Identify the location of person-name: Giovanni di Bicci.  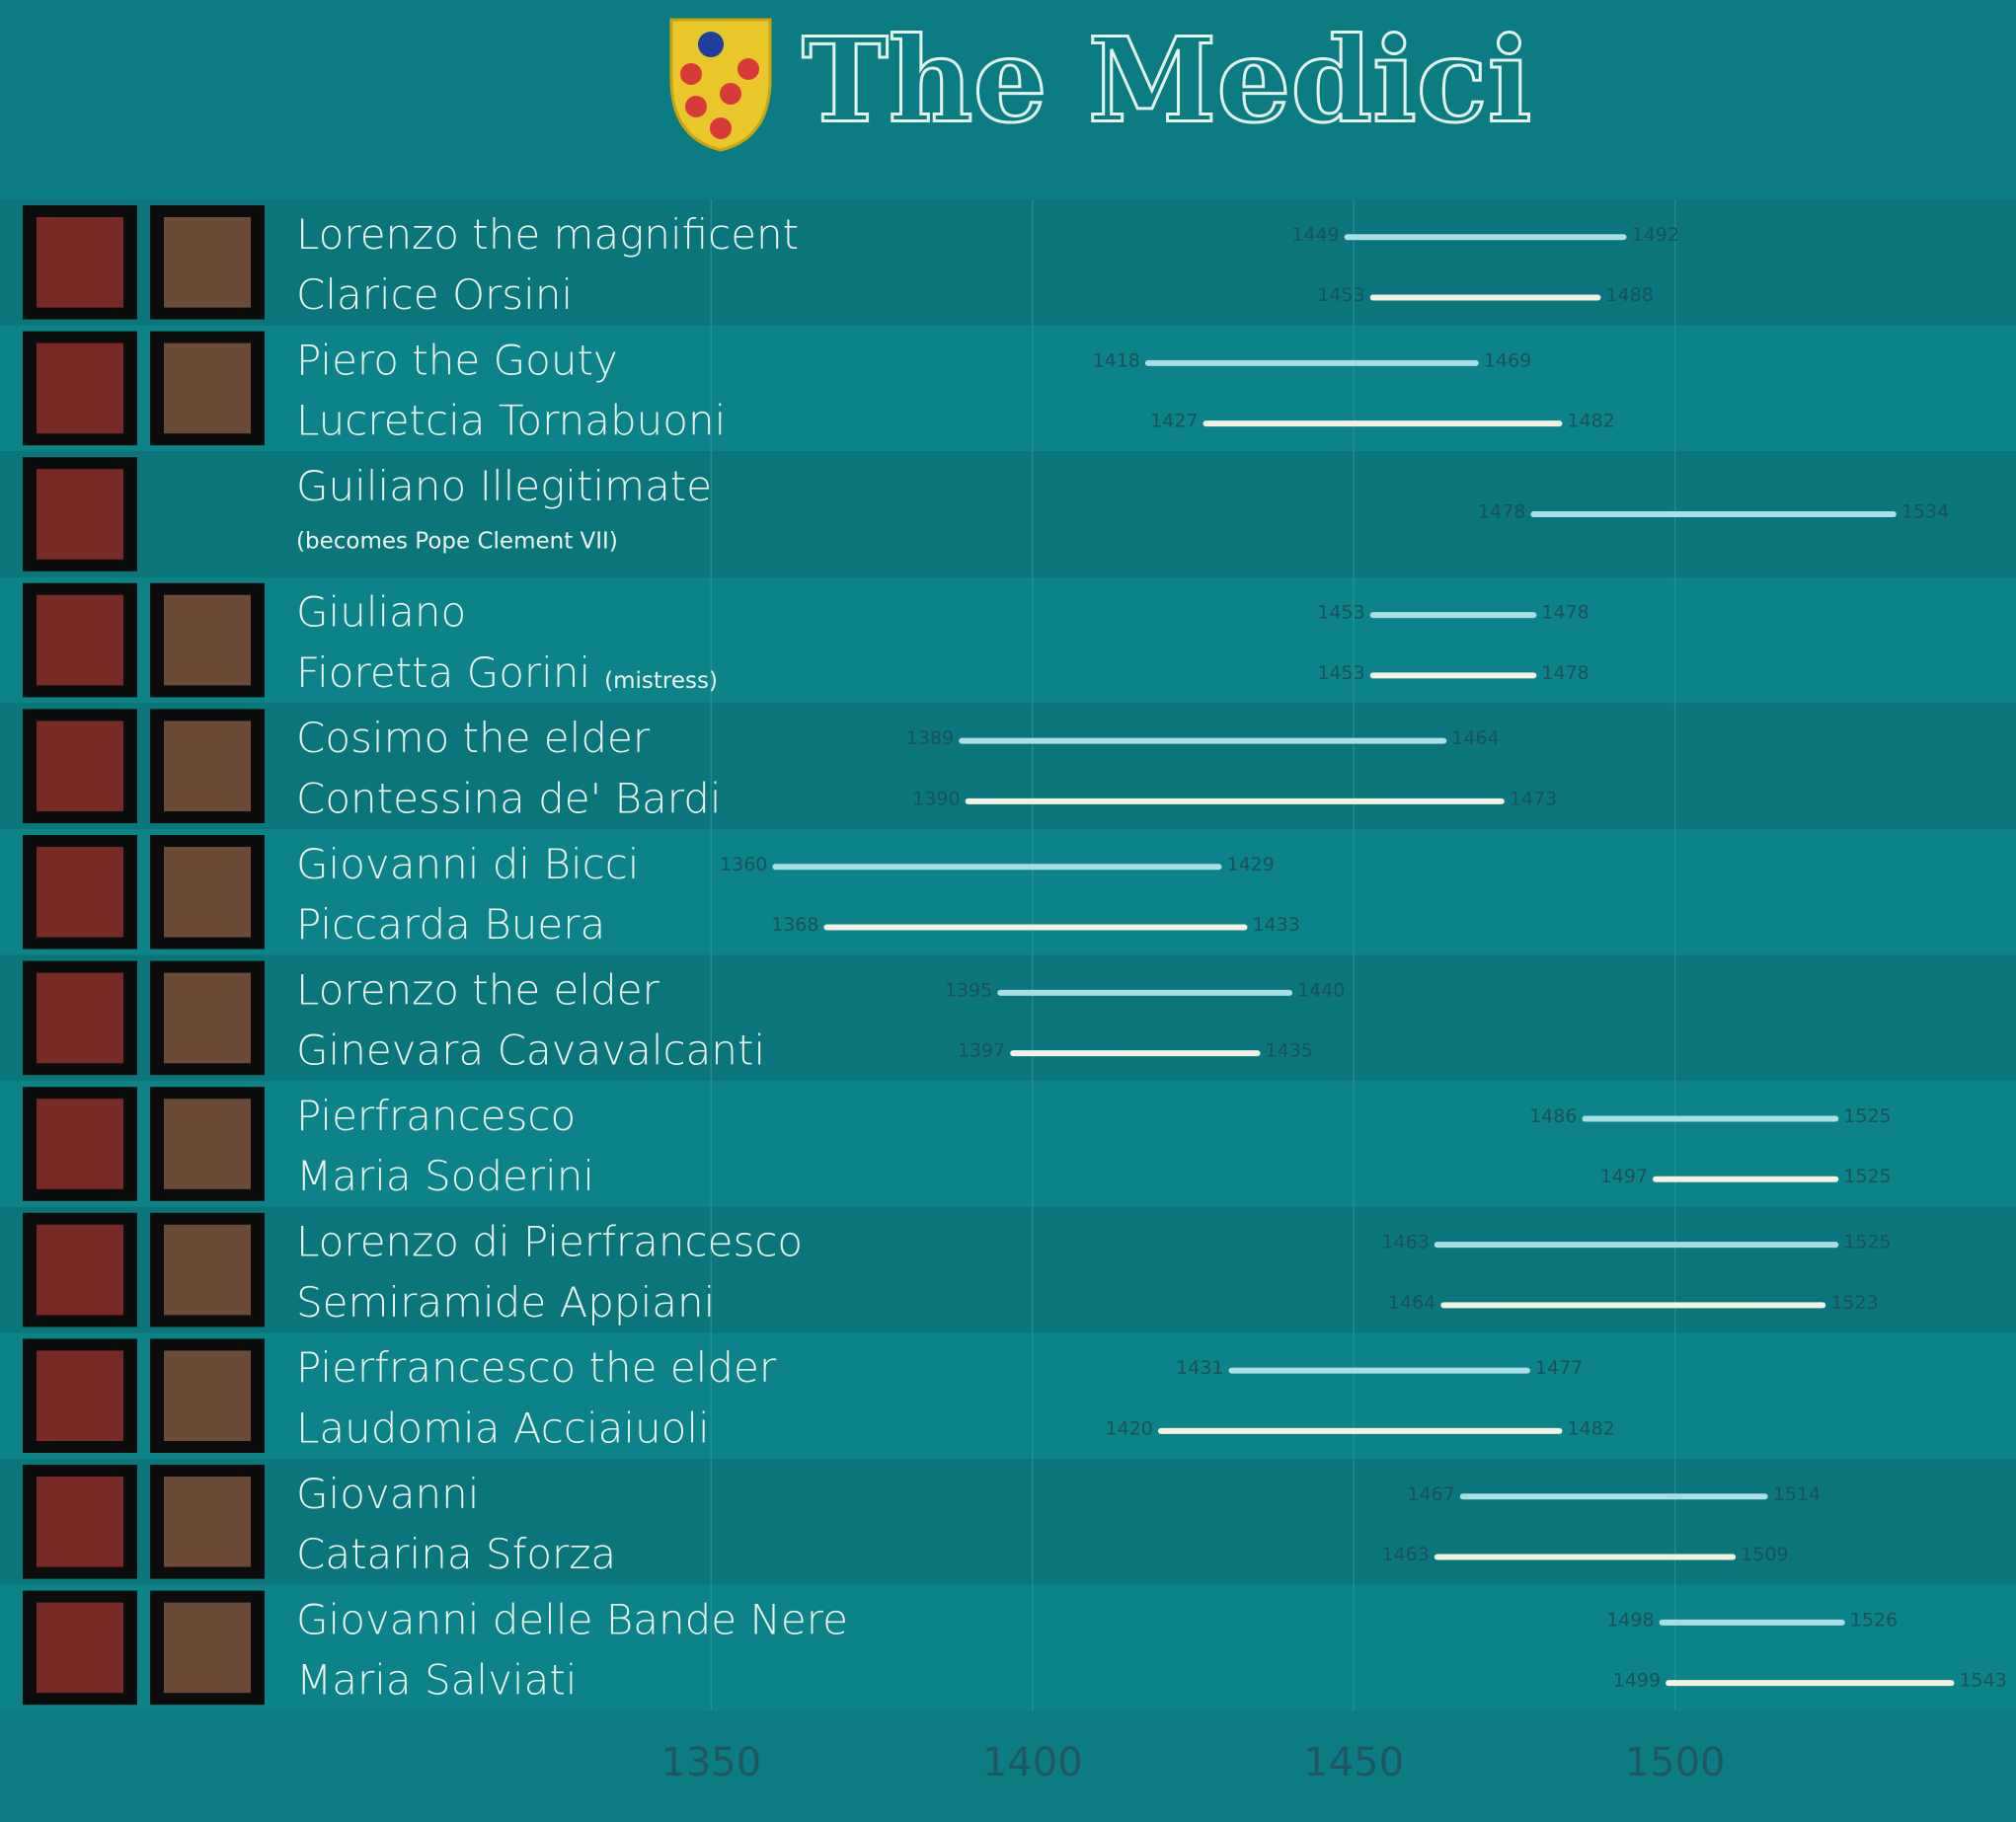
(467, 864).